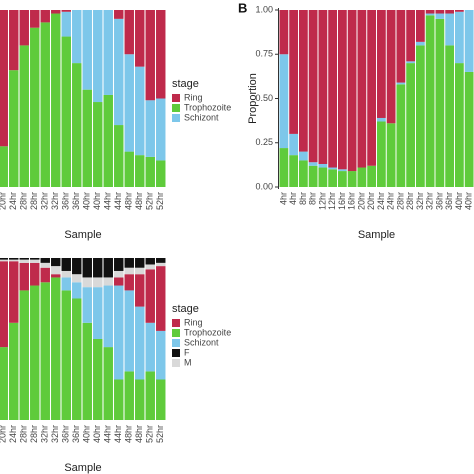 The image size is (474, 474). I want to click on legend-label: Schizont, so click(201, 342).